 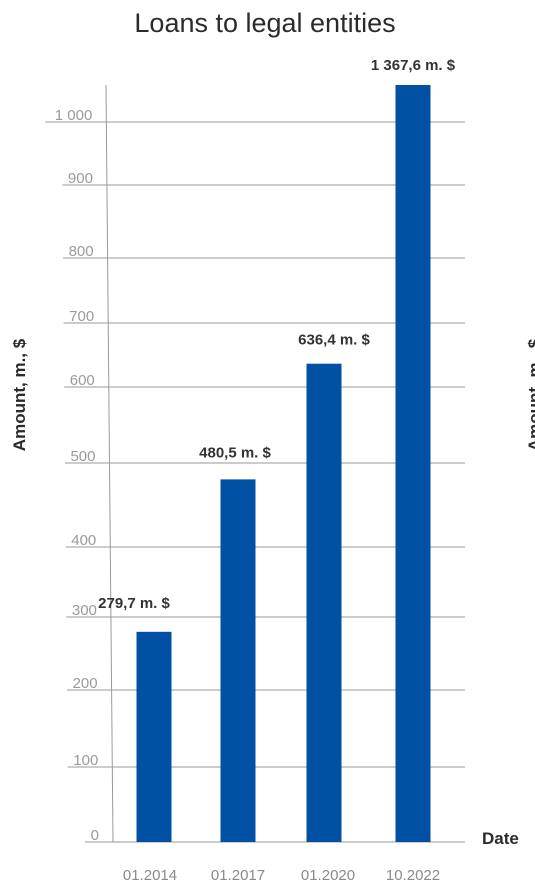 I want to click on bar-value-label: 279,7 m. $, so click(x=134, y=603).